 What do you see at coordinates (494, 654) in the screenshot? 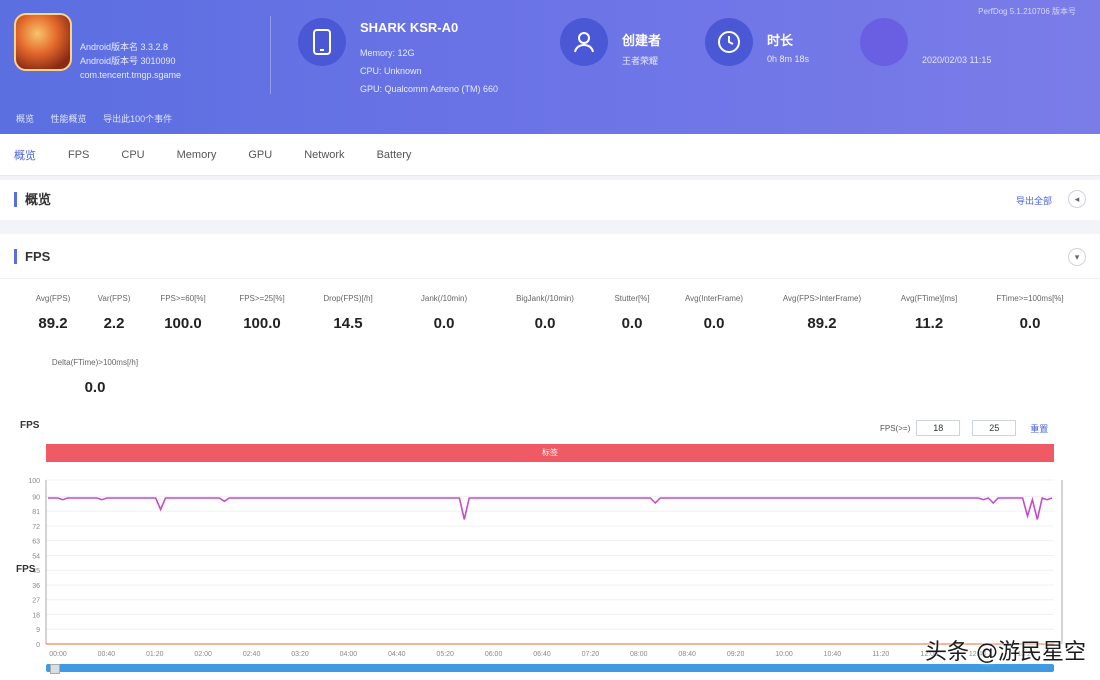
I see `x-tick-label: 06:00` at bounding box center [494, 654].